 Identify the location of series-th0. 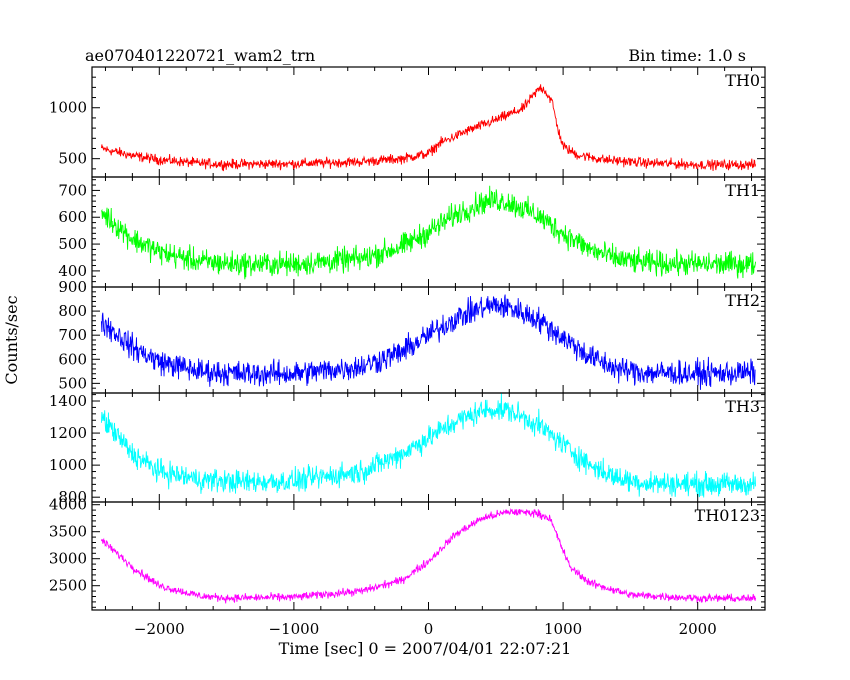
(428, 128).